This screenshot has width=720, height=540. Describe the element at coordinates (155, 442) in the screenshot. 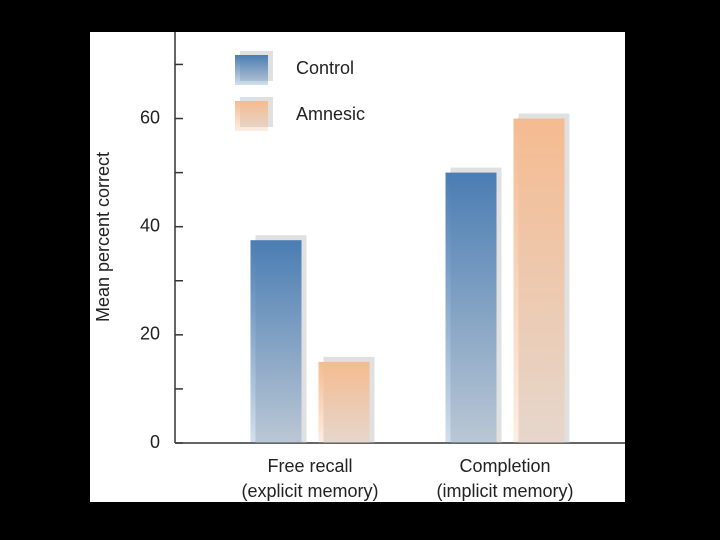

I see `y-tick-label: 0` at that location.